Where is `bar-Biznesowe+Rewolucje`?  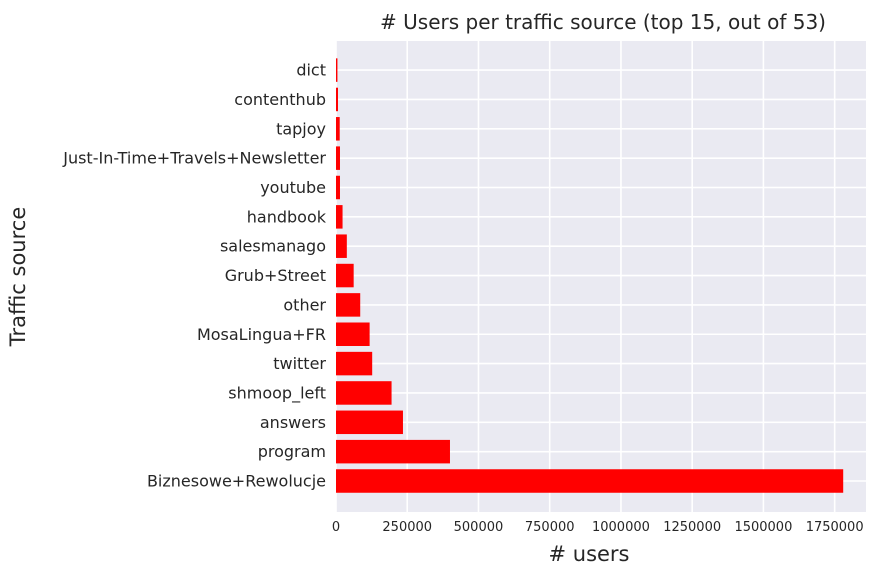 bar-Biznesowe+Rewolucje is located at coordinates (590, 481).